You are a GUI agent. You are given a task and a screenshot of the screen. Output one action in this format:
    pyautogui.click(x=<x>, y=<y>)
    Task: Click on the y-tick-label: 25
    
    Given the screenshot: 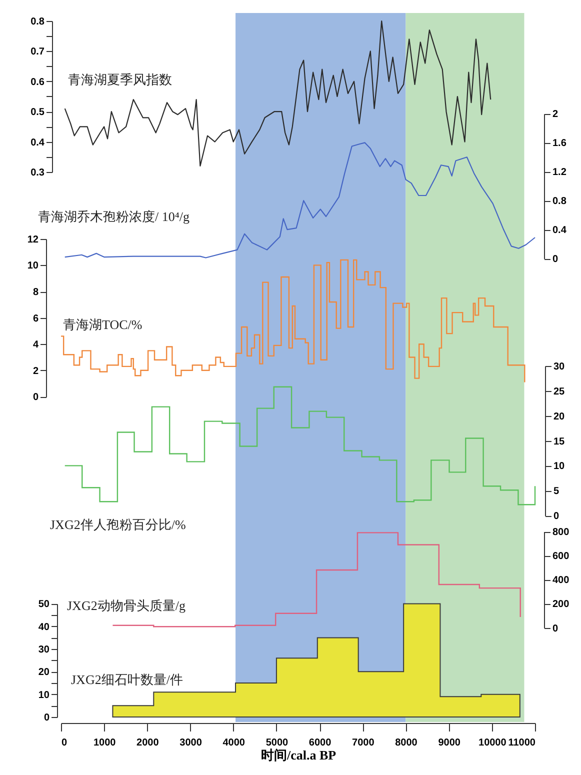 What is the action you would take?
    pyautogui.click(x=560, y=392)
    